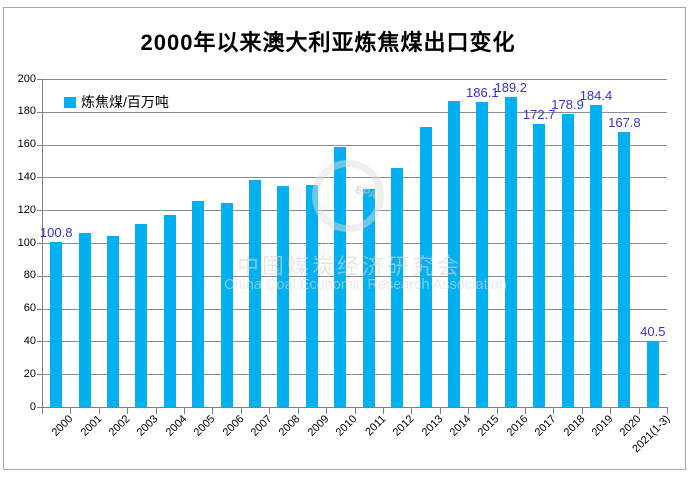 The width and height of the screenshot is (693, 479). I want to click on x-axis-tick-label: 2005, so click(204, 426).